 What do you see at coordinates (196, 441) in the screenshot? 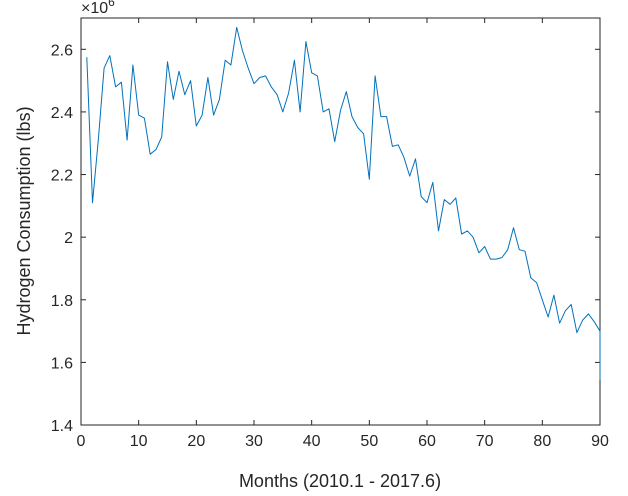
I see `x-tick-label: 20` at bounding box center [196, 441].